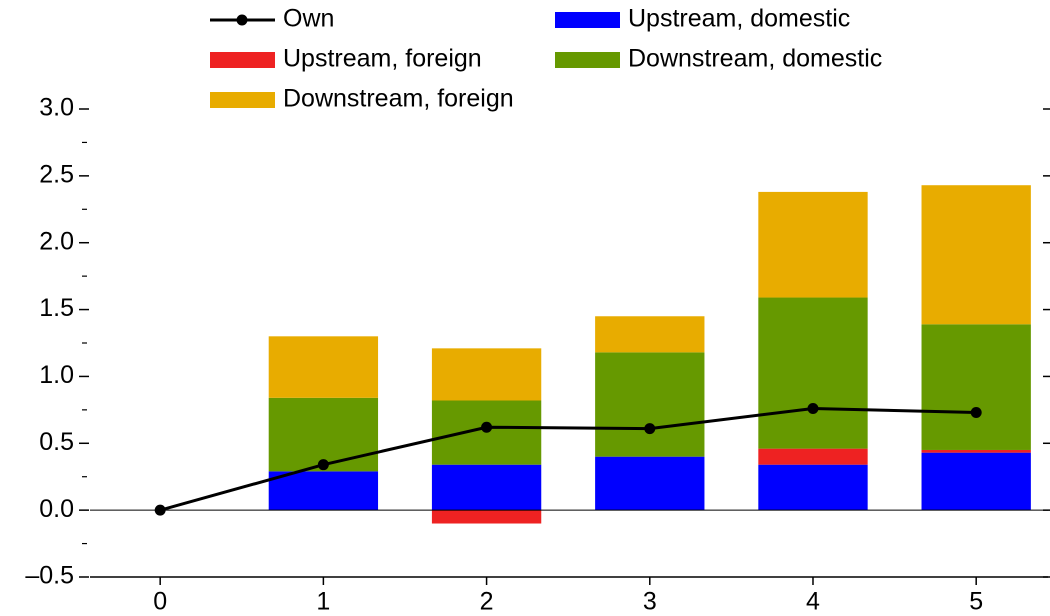 This screenshot has height=616, width=1050. Describe the element at coordinates (56, 241) in the screenshot. I see `y-tick-label: 2.0` at that location.